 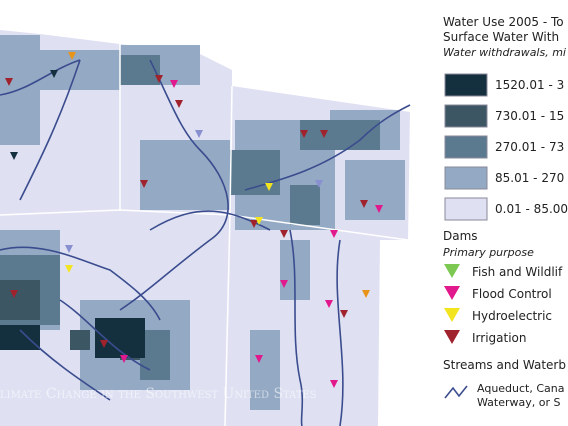 I want to click on streams-label: Waterway, or S, so click(x=519, y=402).